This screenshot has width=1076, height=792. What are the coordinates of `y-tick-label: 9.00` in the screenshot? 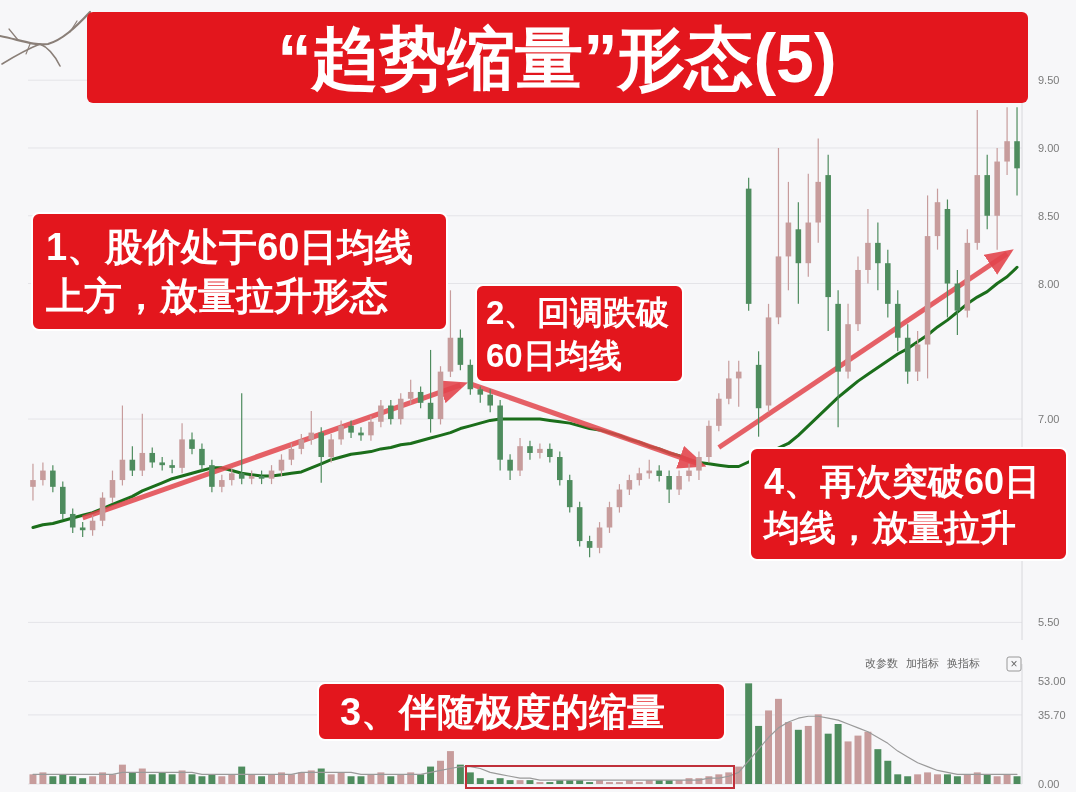 It's located at (1049, 148).